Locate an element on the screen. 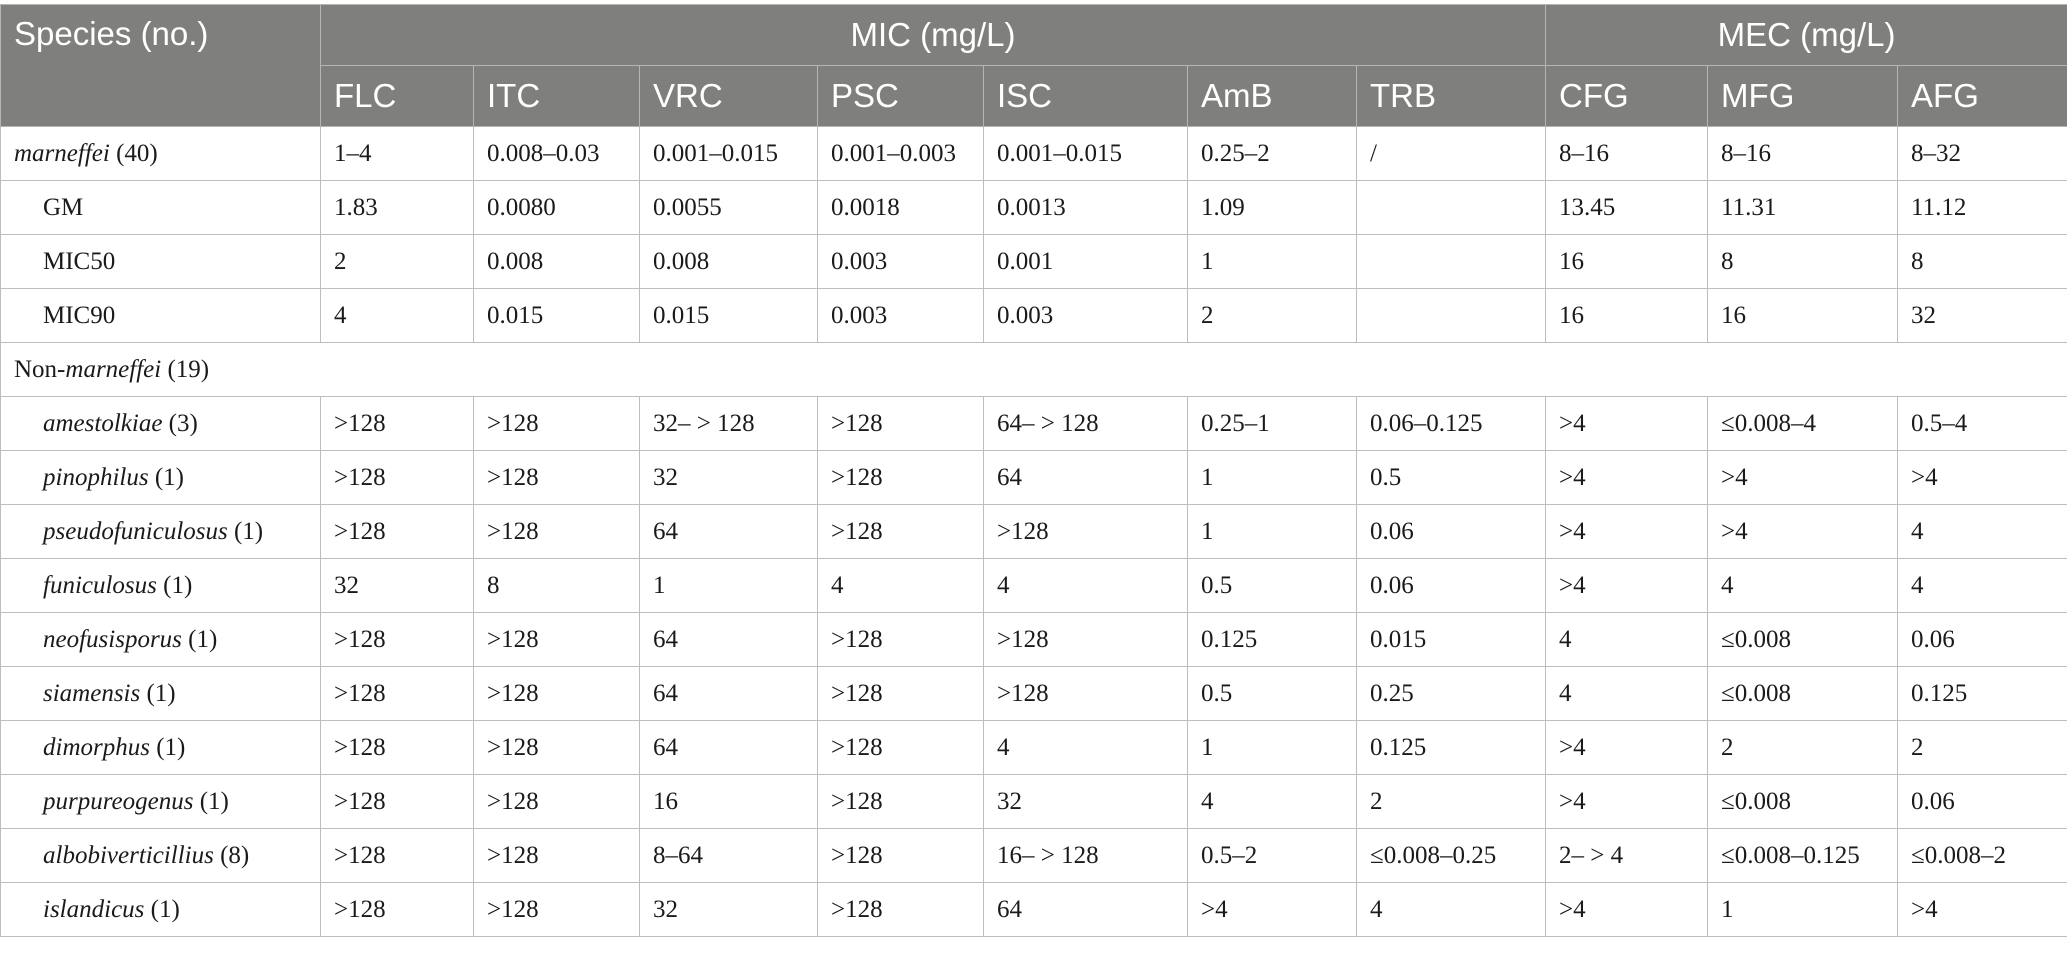 The height and width of the screenshot is (967, 2067). species-cell: dimorphus (1) is located at coordinates (160, 747).